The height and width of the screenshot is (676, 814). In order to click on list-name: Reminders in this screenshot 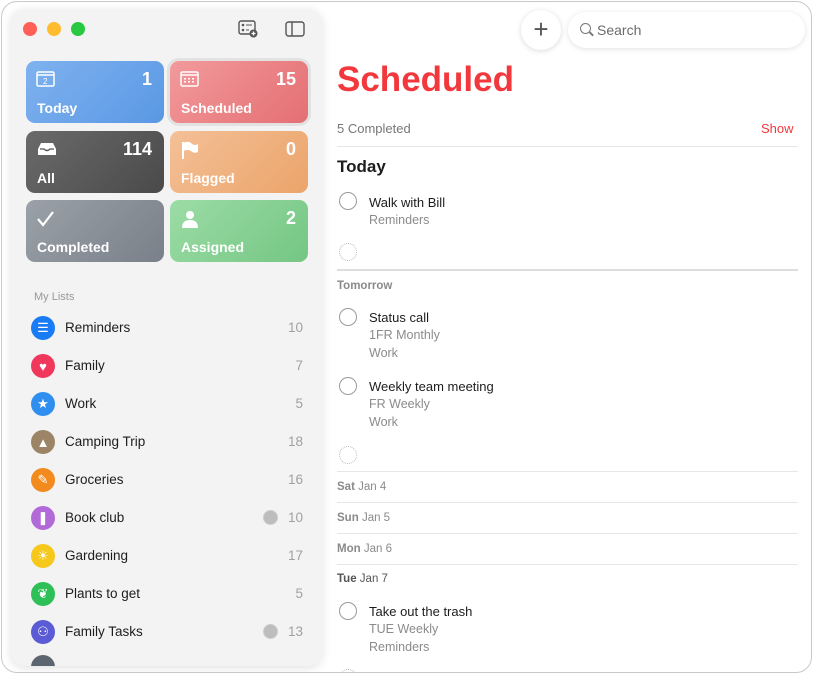, I will do `click(98, 327)`.